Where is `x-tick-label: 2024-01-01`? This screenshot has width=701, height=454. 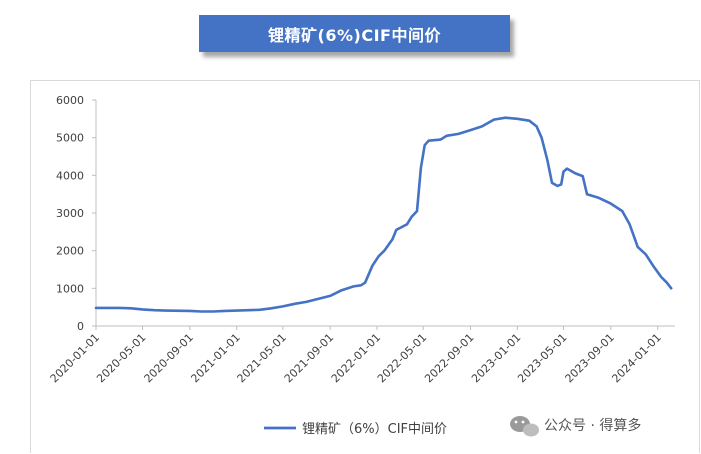
x-tick-label: 2024-01-01 is located at coordinates (636, 358).